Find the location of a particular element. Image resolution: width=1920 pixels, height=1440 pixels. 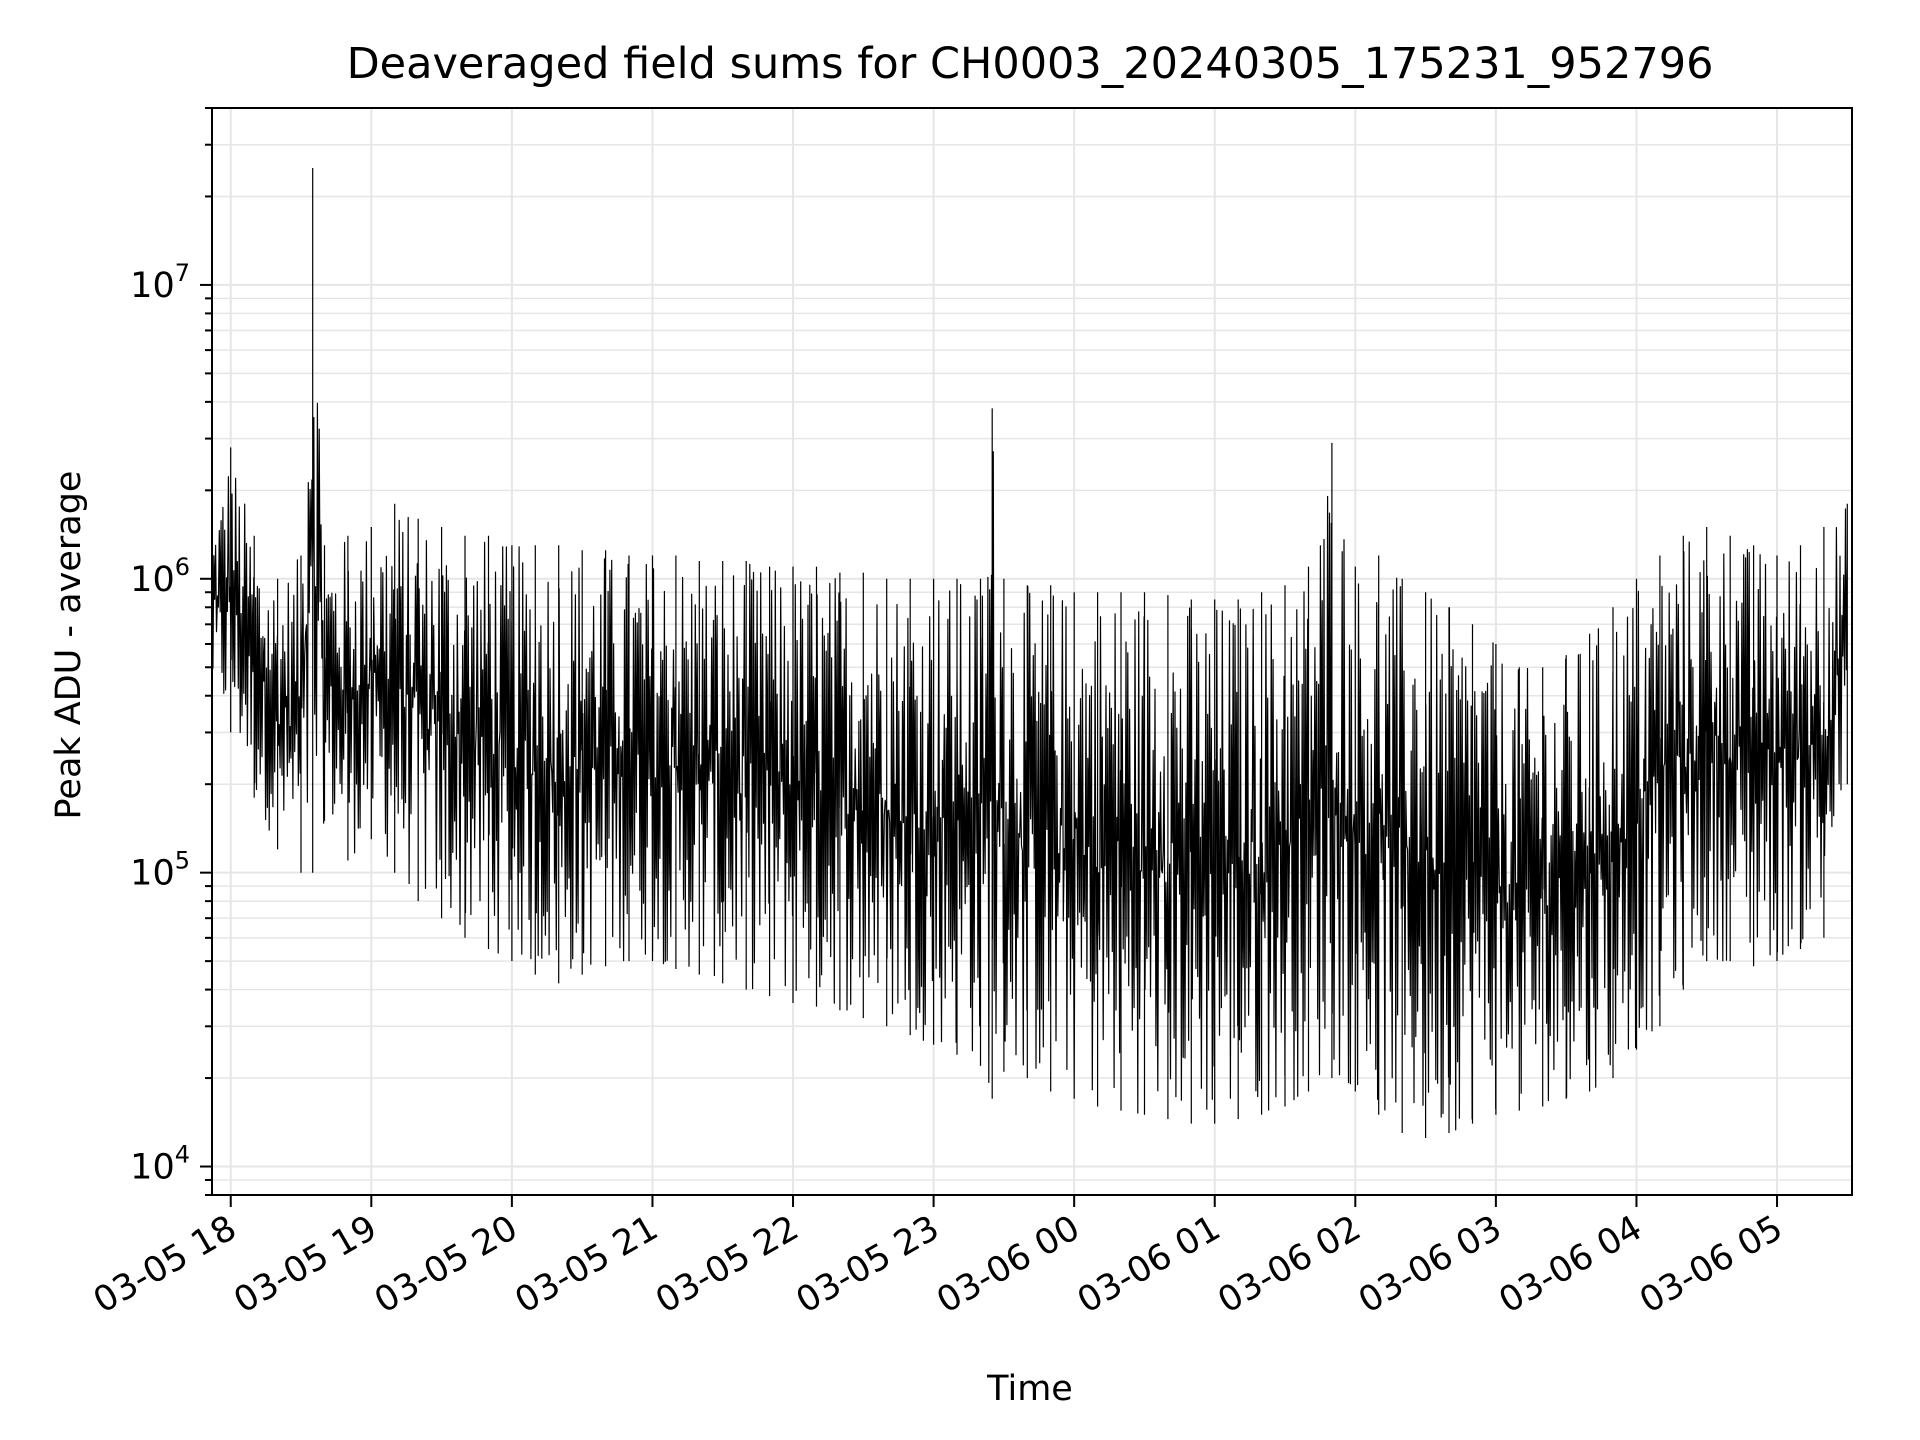

y-tick-label: 10⁵ is located at coordinates (160, 870).